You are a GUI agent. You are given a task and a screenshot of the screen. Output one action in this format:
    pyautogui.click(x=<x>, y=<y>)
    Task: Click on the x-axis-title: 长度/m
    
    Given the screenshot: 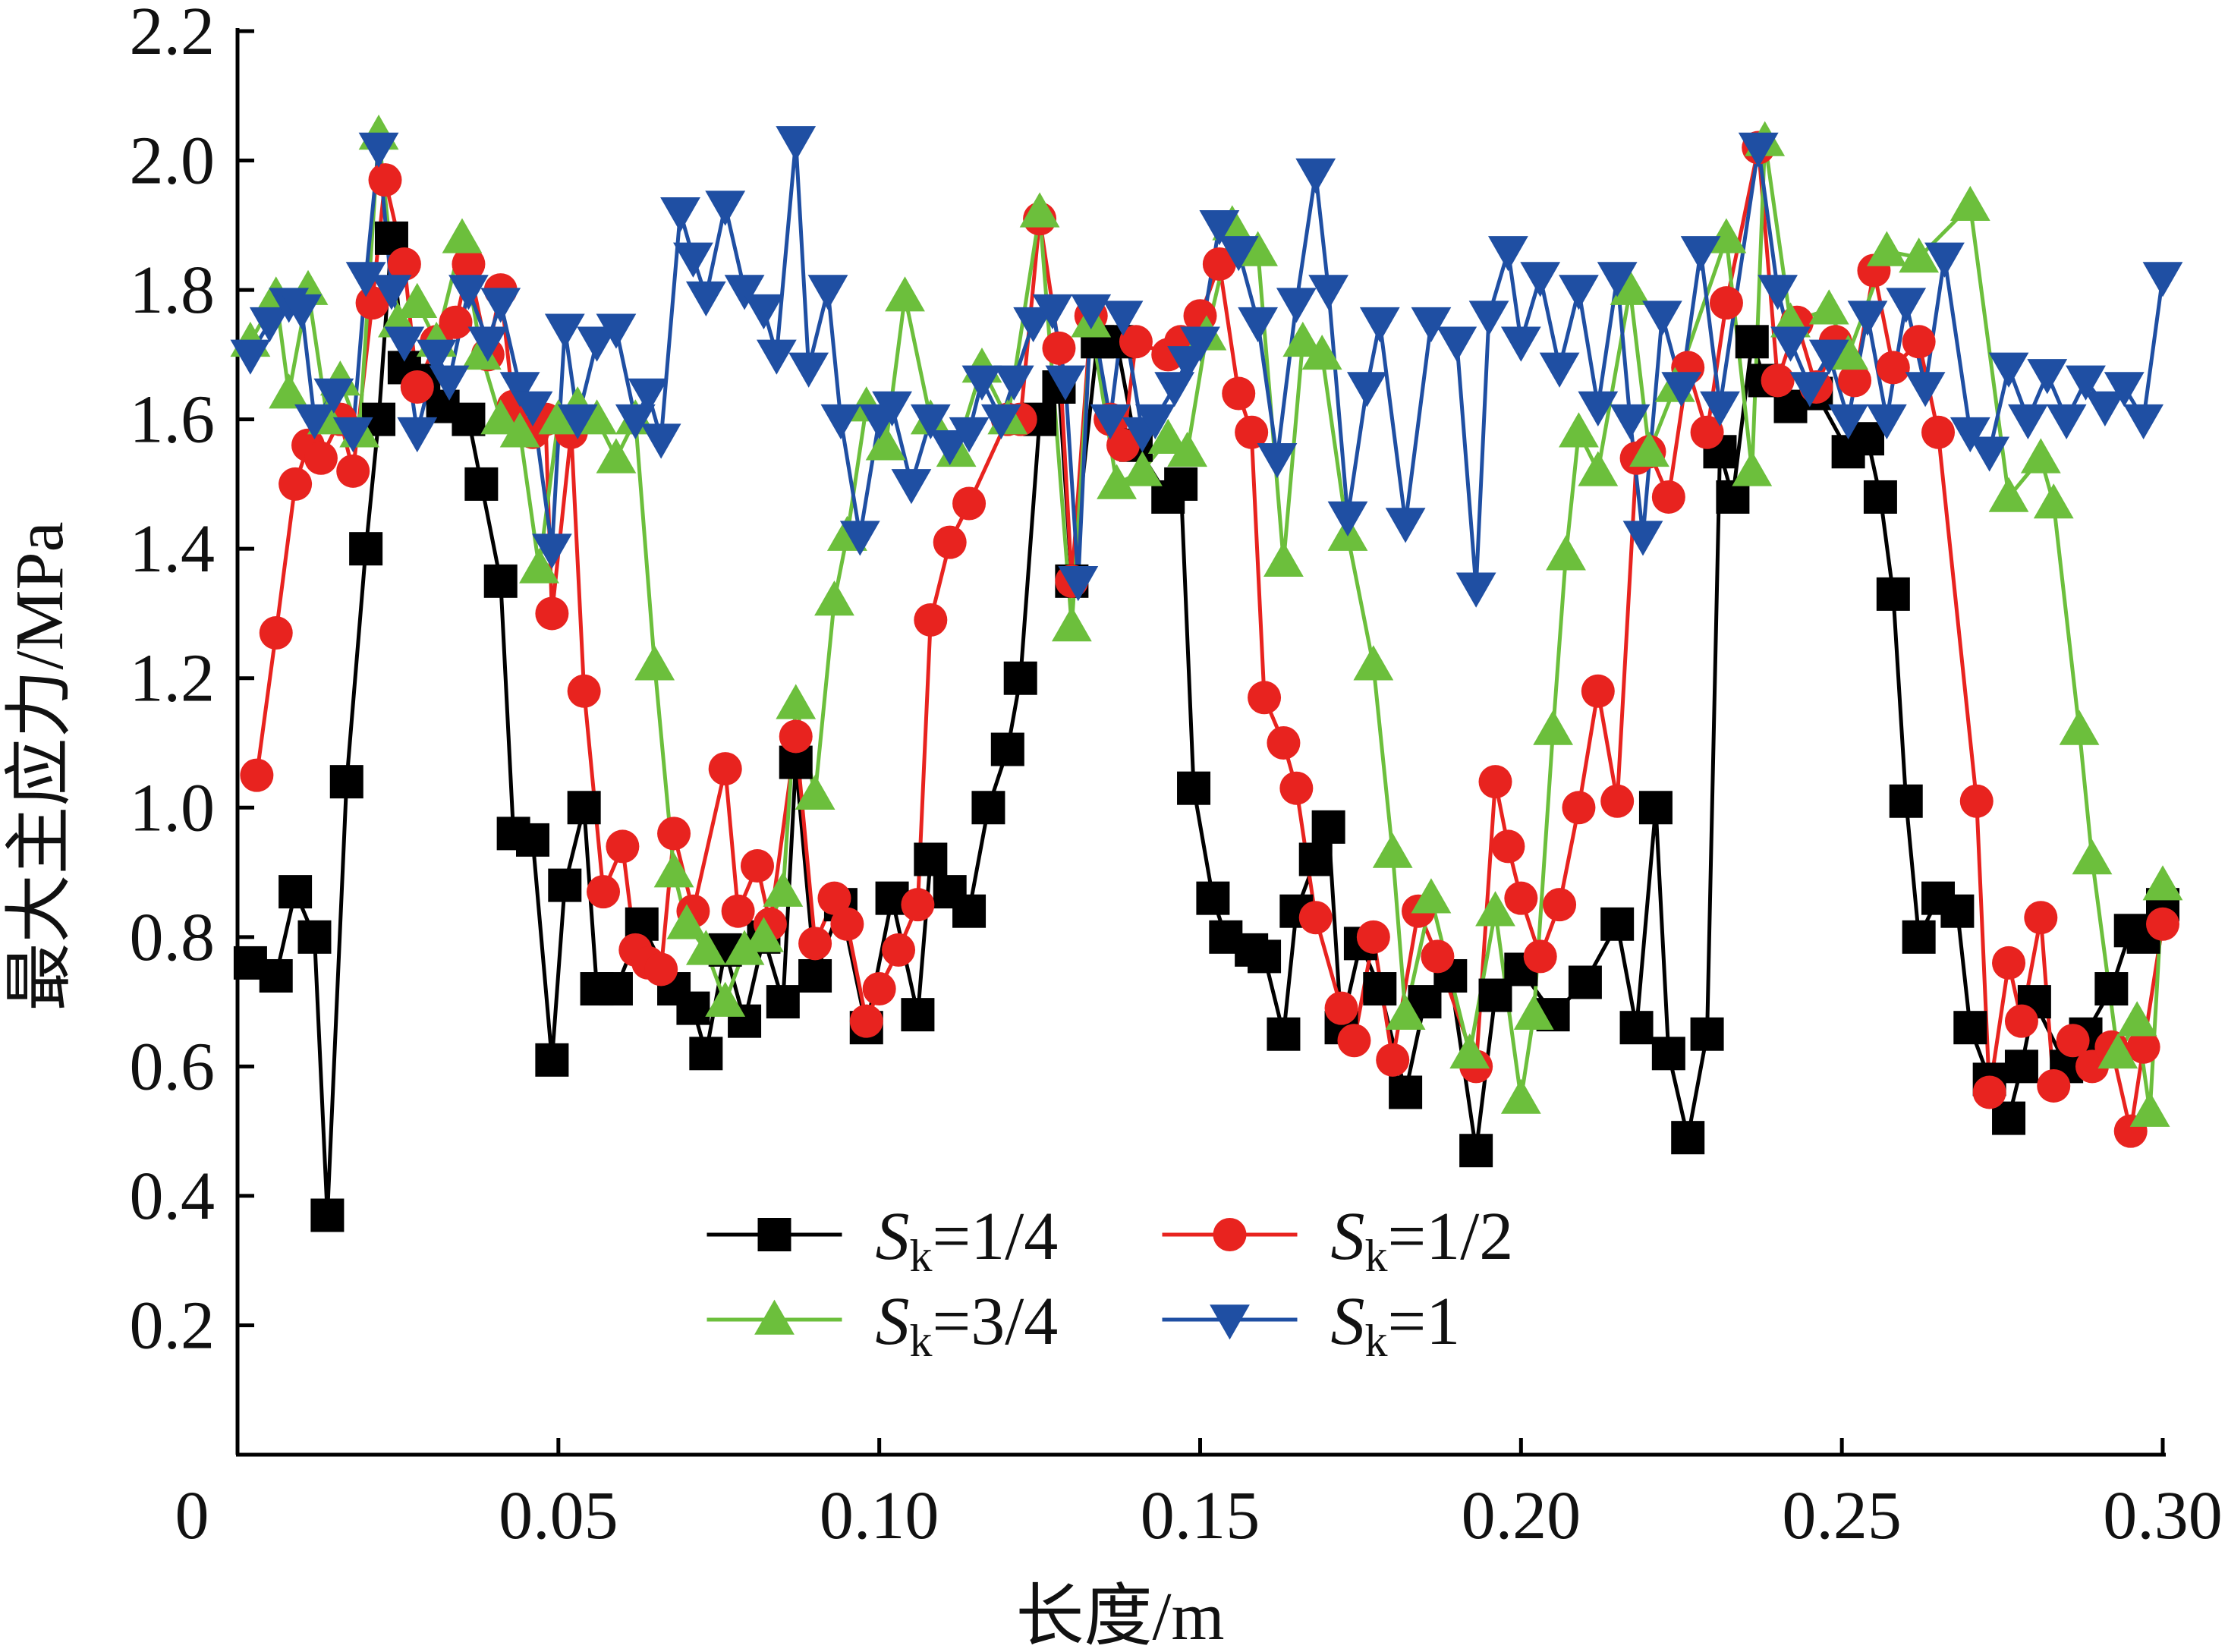 What is the action you would take?
    pyautogui.click(x=1119, y=1615)
    